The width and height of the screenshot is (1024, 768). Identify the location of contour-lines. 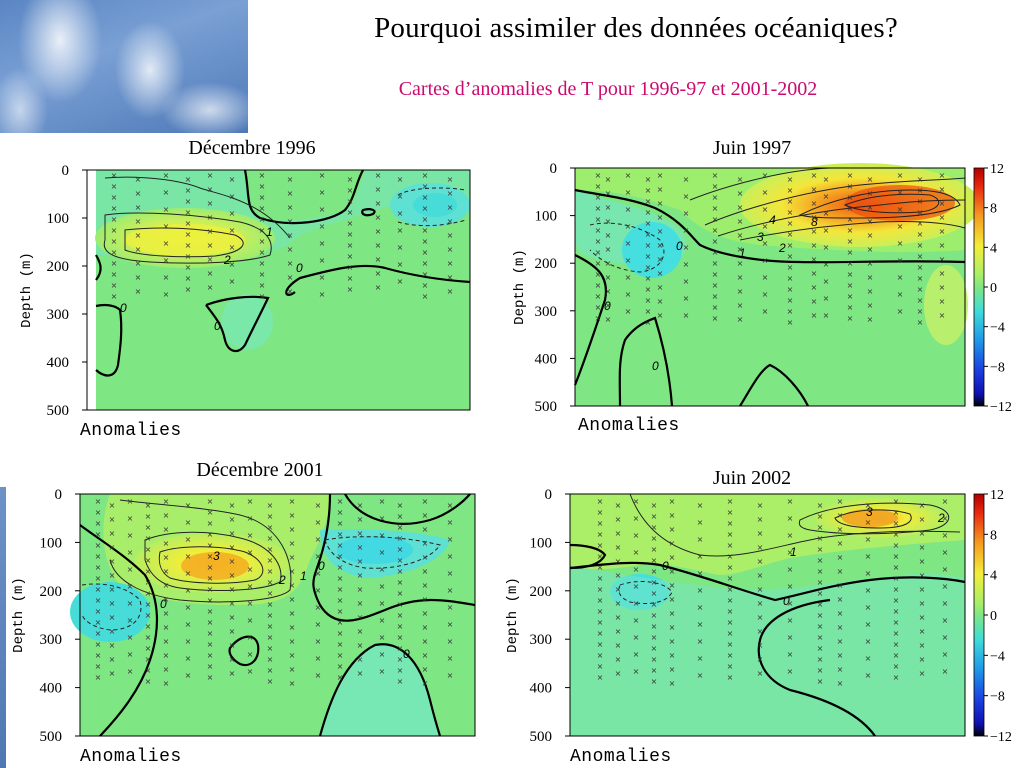
(777, 220).